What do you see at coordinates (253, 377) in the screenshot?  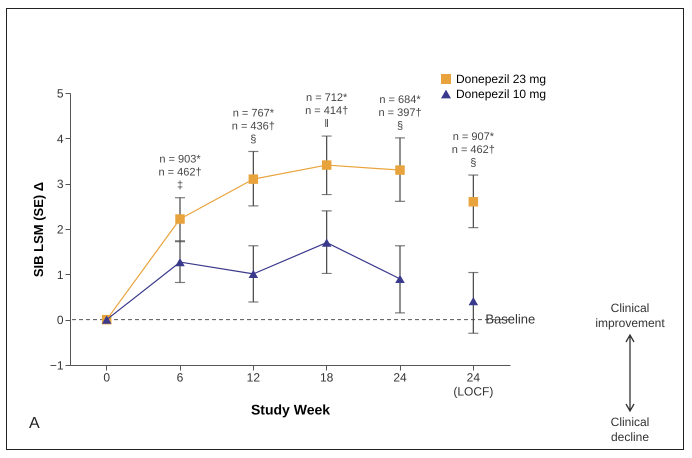 I see `x-tick-label: 12` at bounding box center [253, 377].